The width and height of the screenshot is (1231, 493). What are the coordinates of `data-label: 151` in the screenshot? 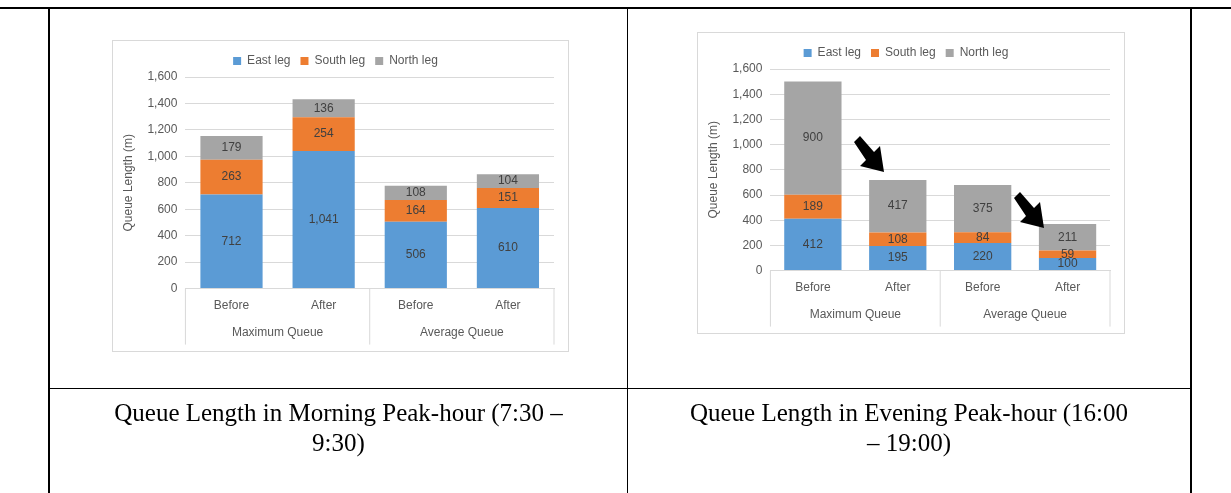 It's located at (508, 197).